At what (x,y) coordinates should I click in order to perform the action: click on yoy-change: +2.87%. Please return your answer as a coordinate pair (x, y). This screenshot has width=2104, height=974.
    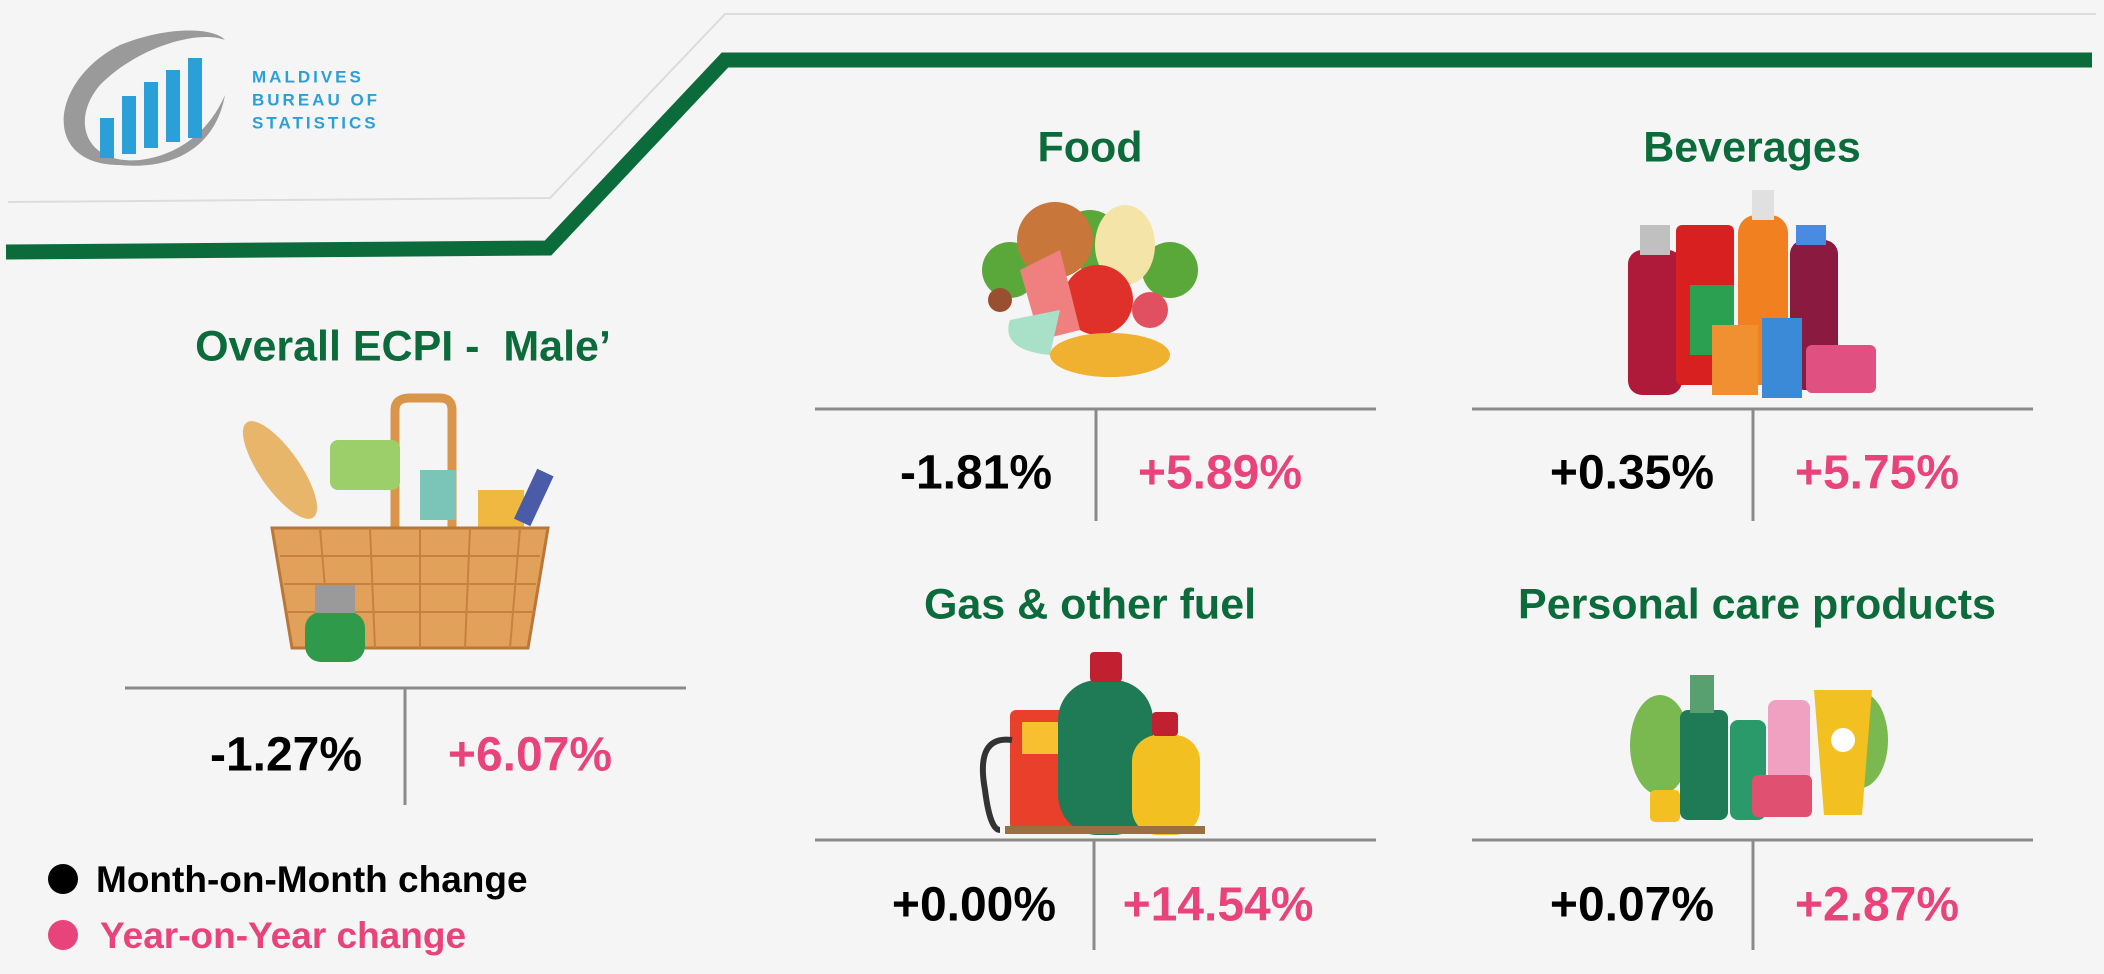
    Looking at the image, I should click on (1877, 905).